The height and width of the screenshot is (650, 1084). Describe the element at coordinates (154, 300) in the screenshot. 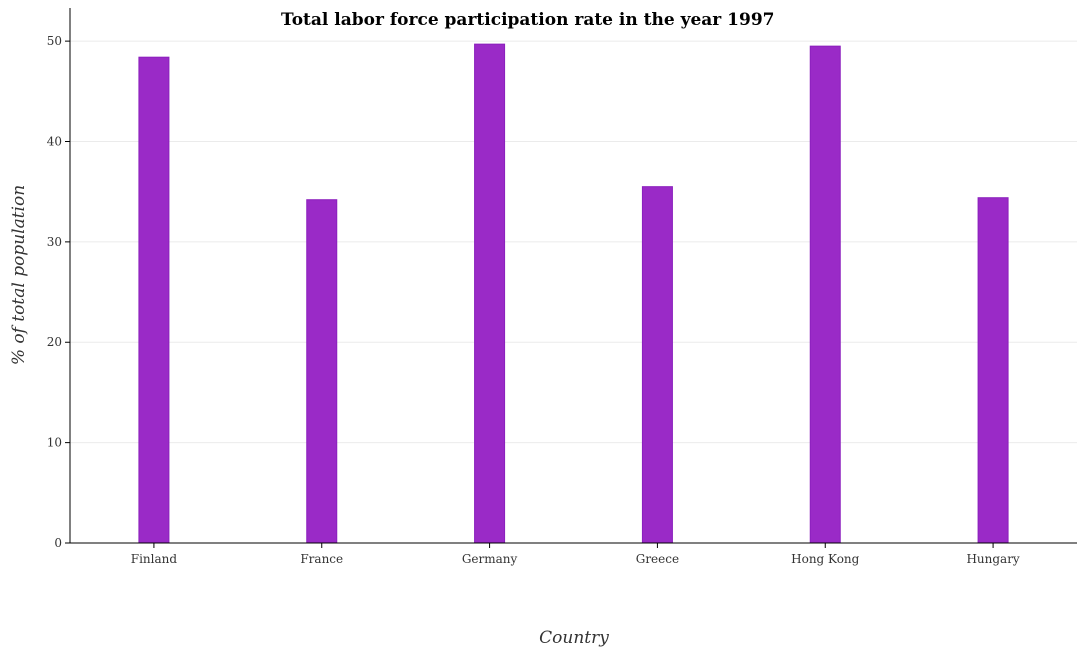

I see `bar-finland` at that location.